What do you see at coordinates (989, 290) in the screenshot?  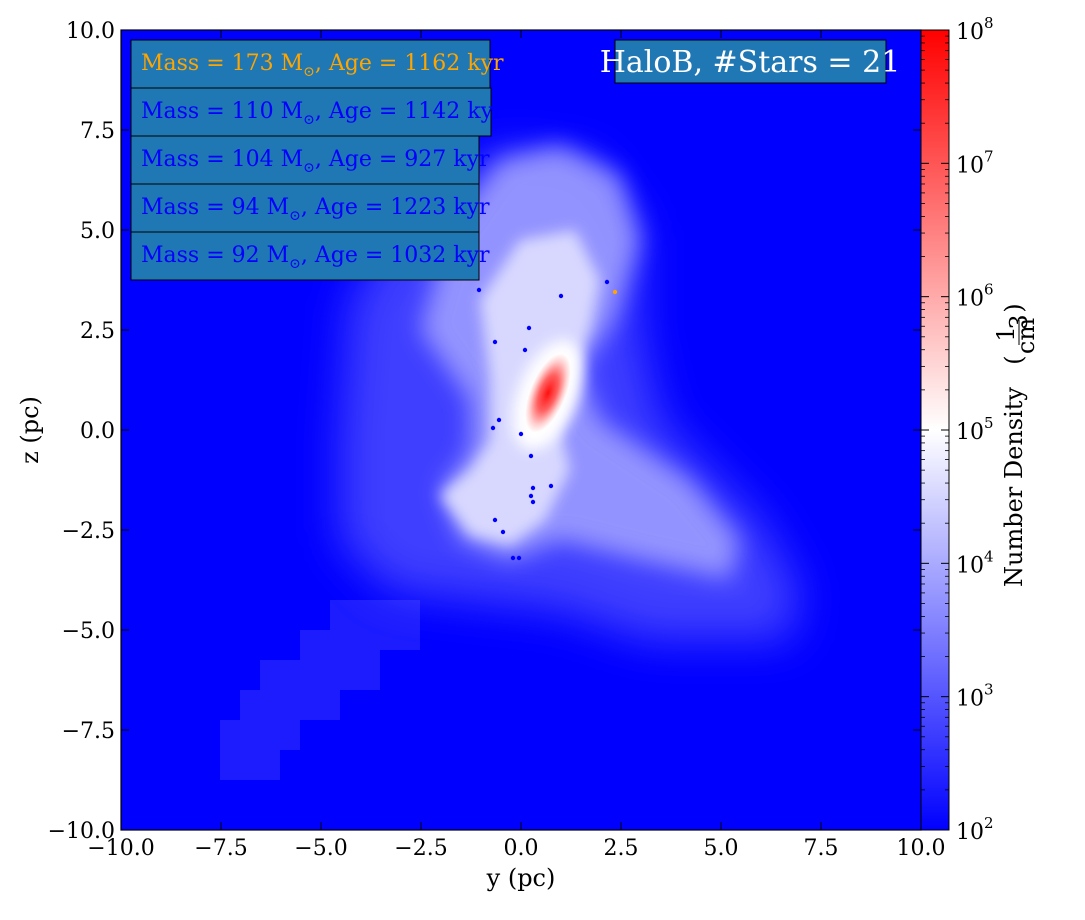 I see `colorbar-tick-exponent: 6` at bounding box center [989, 290].